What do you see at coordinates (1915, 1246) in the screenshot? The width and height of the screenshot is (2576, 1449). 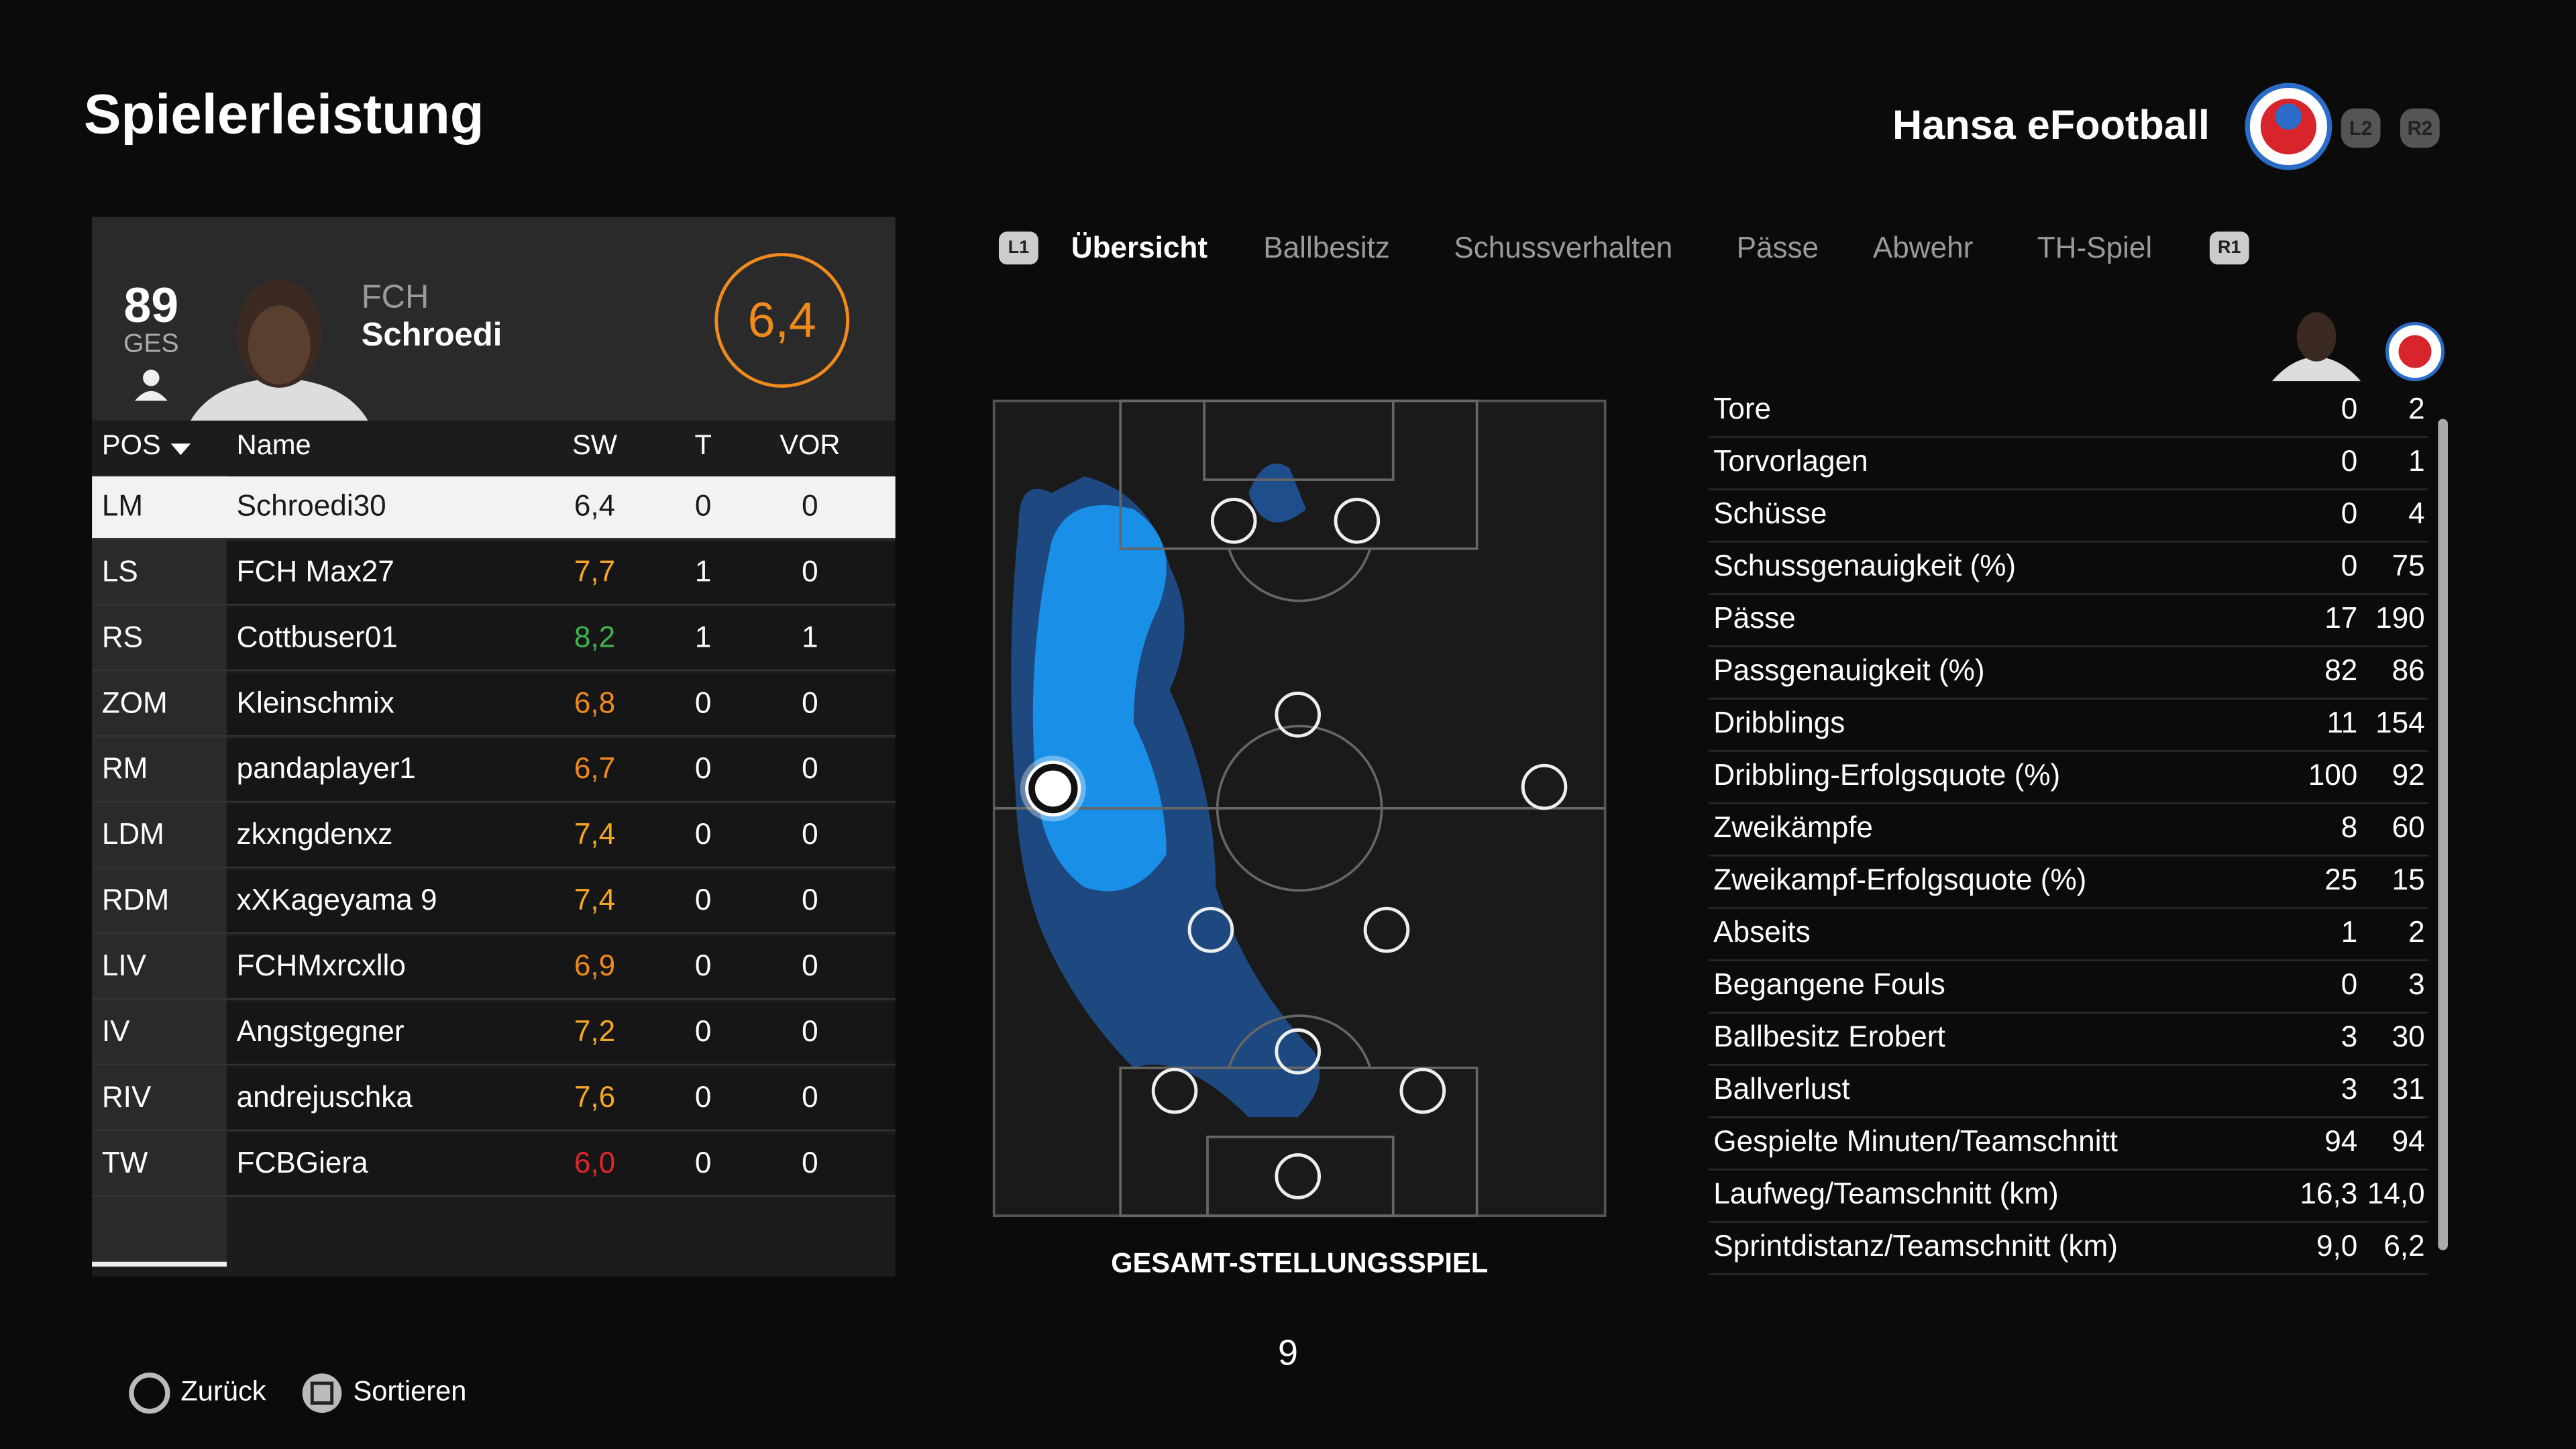 I see `stat-label: Sprintdistanz/Teamschnitt (km)` at bounding box center [1915, 1246].